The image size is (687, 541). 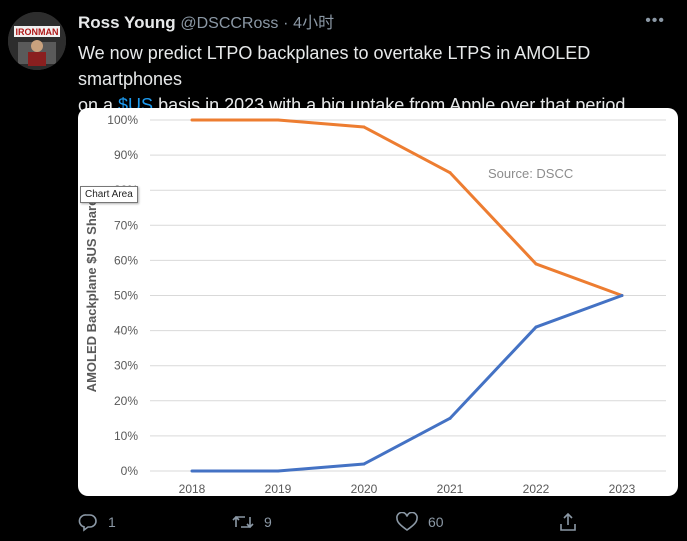 What do you see at coordinates (407, 521) in the screenshot?
I see `like-icon` at bounding box center [407, 521].